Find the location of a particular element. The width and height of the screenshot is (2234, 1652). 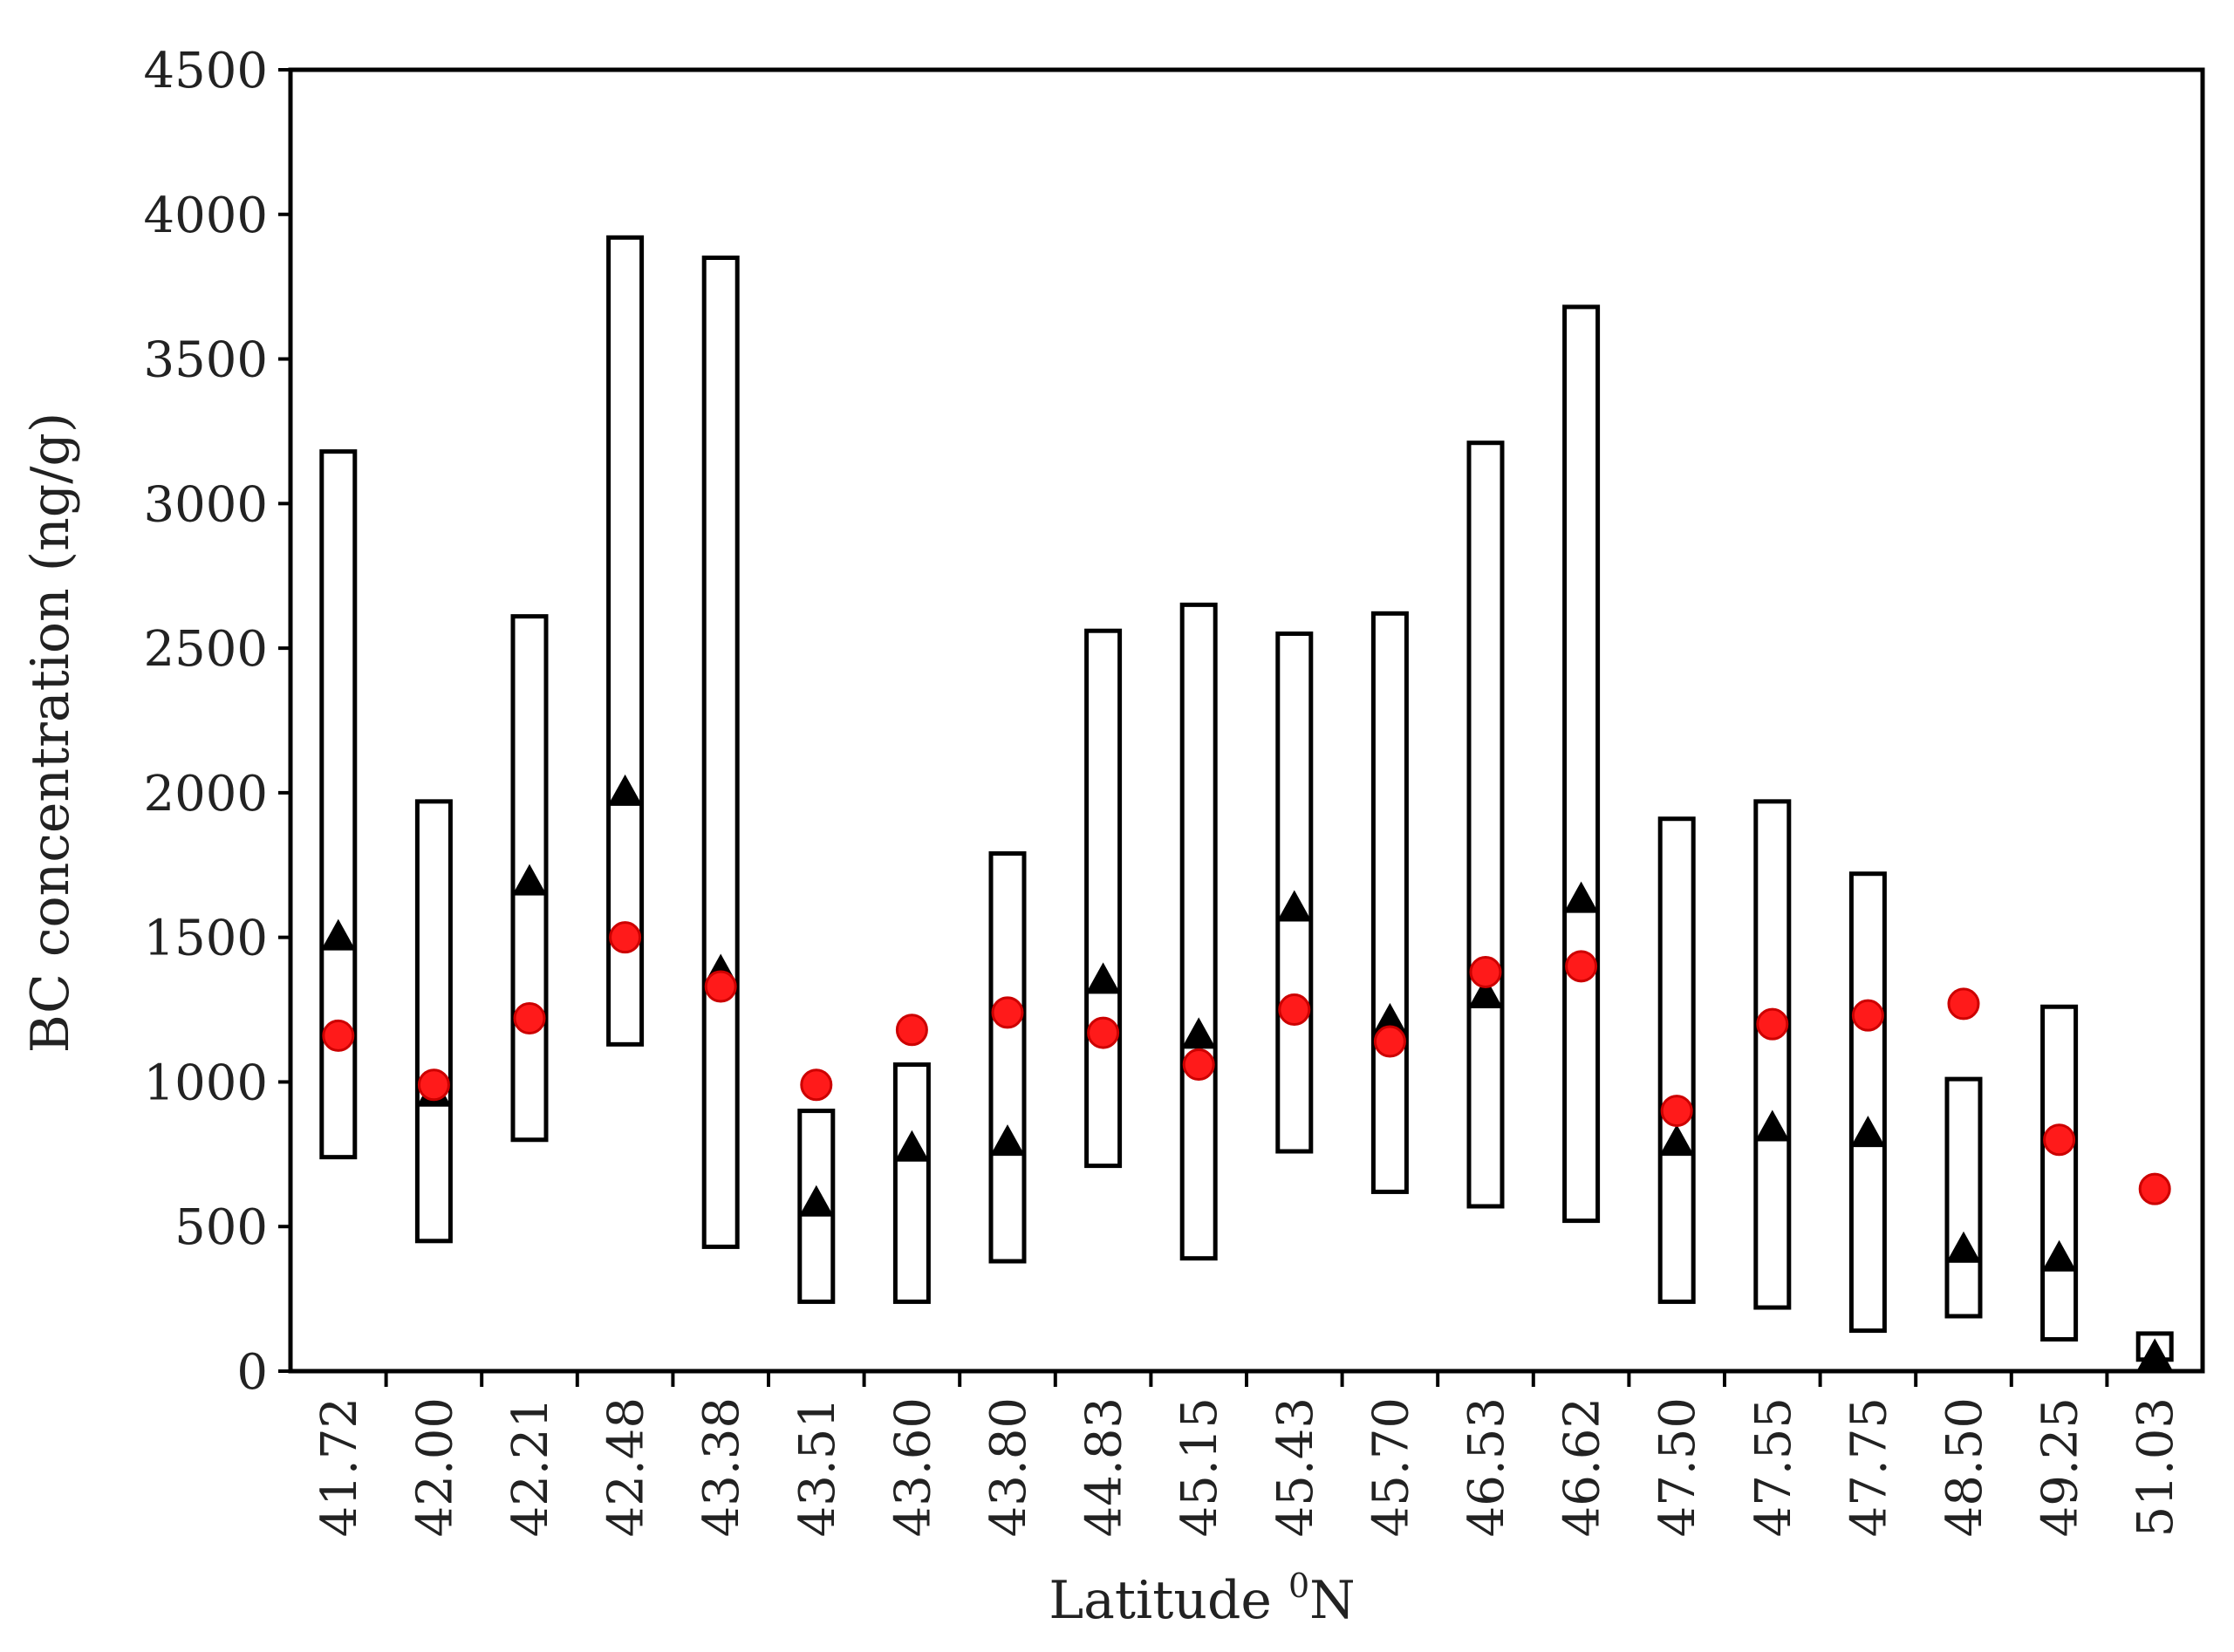

x-tick-label: 42.21 is located at coordinates (530, 1467).